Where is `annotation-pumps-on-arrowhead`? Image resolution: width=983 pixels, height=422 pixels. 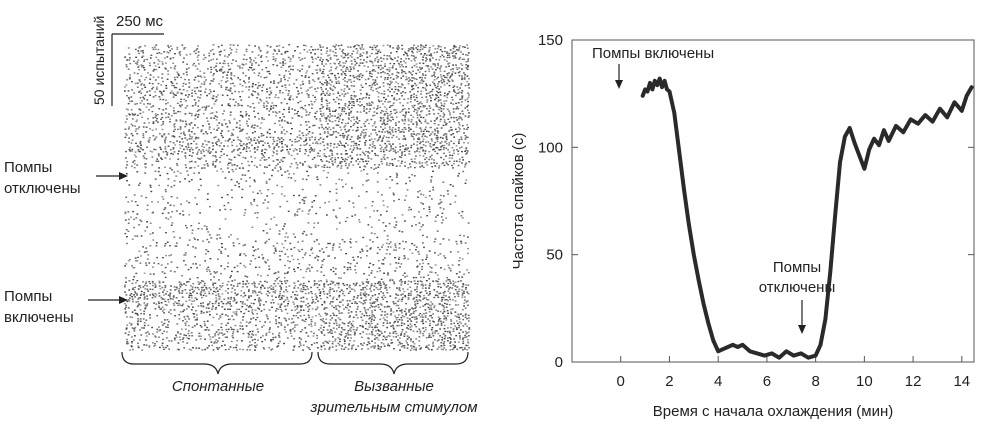
annotation-pumps-on-arrowhead is located at coordinates (619, 84).